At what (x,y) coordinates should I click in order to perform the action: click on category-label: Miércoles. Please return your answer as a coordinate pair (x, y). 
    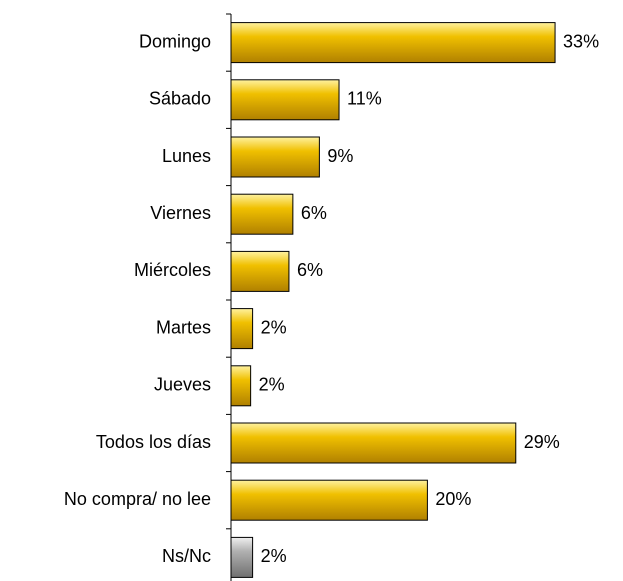
    Looking at the image, I should click on (172, 270).